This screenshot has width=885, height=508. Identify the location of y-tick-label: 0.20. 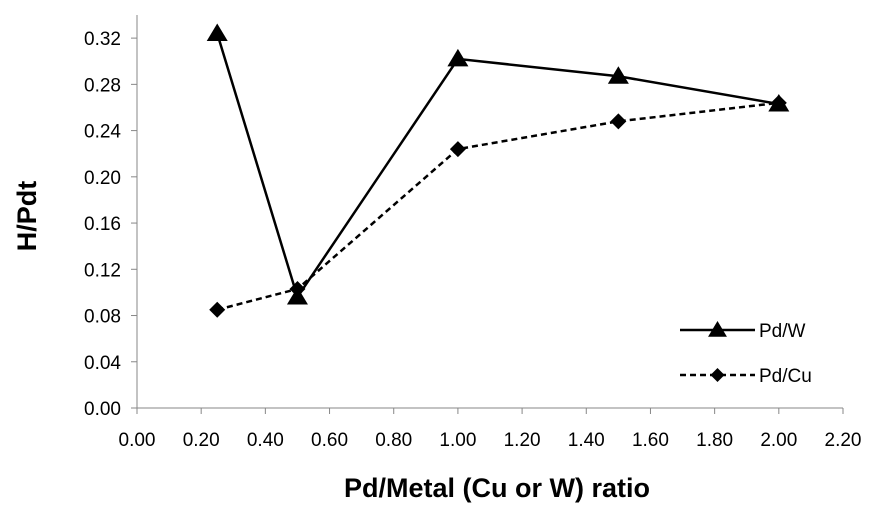
(102, 178).